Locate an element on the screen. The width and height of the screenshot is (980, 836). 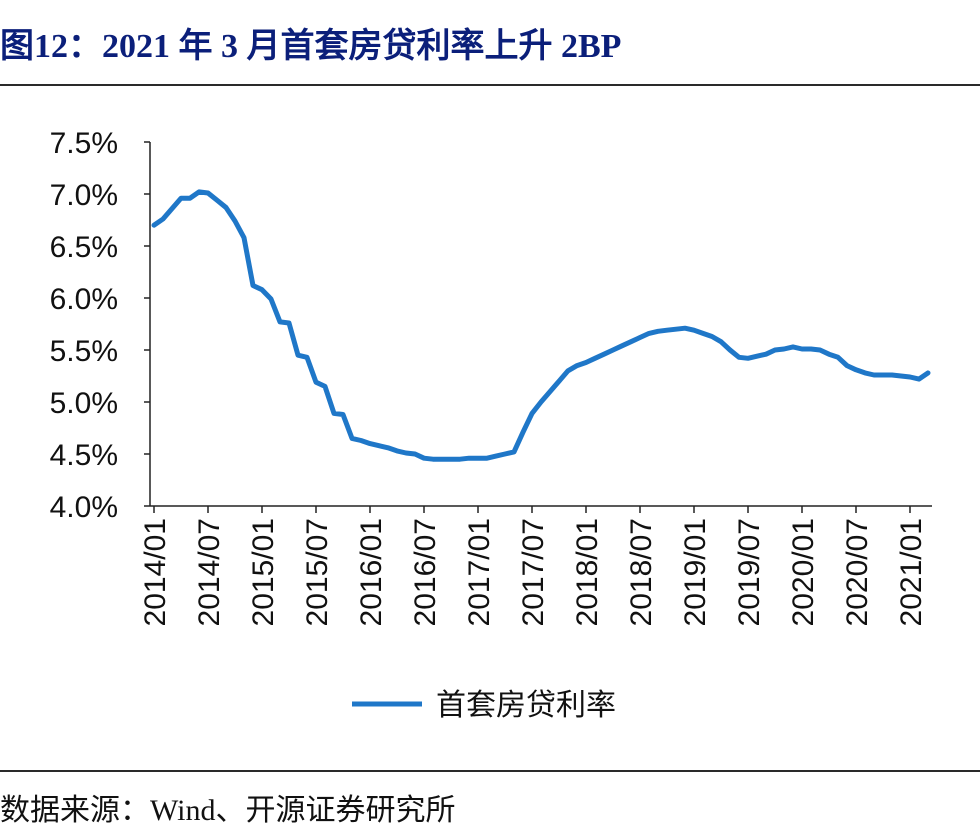
y-tick-label: 7.0% is located at coordinates (84, 195).